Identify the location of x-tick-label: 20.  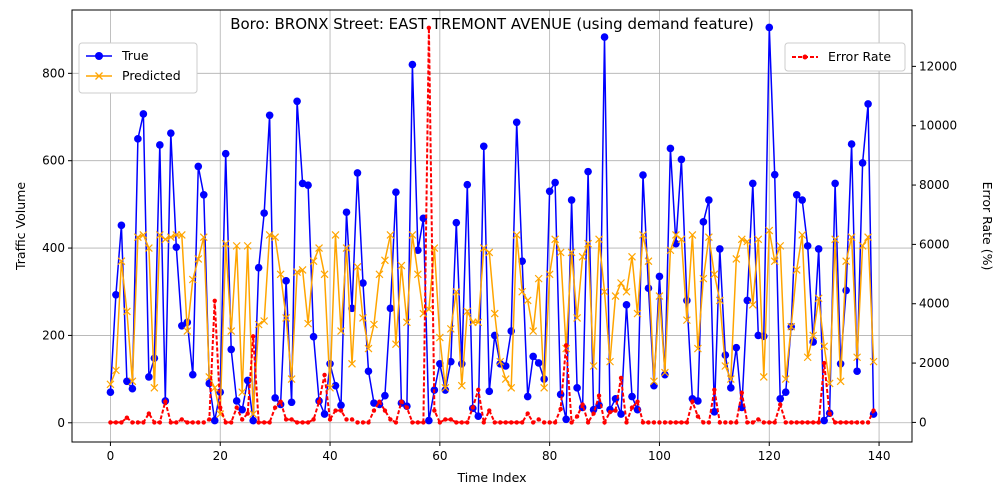
(220, 456).